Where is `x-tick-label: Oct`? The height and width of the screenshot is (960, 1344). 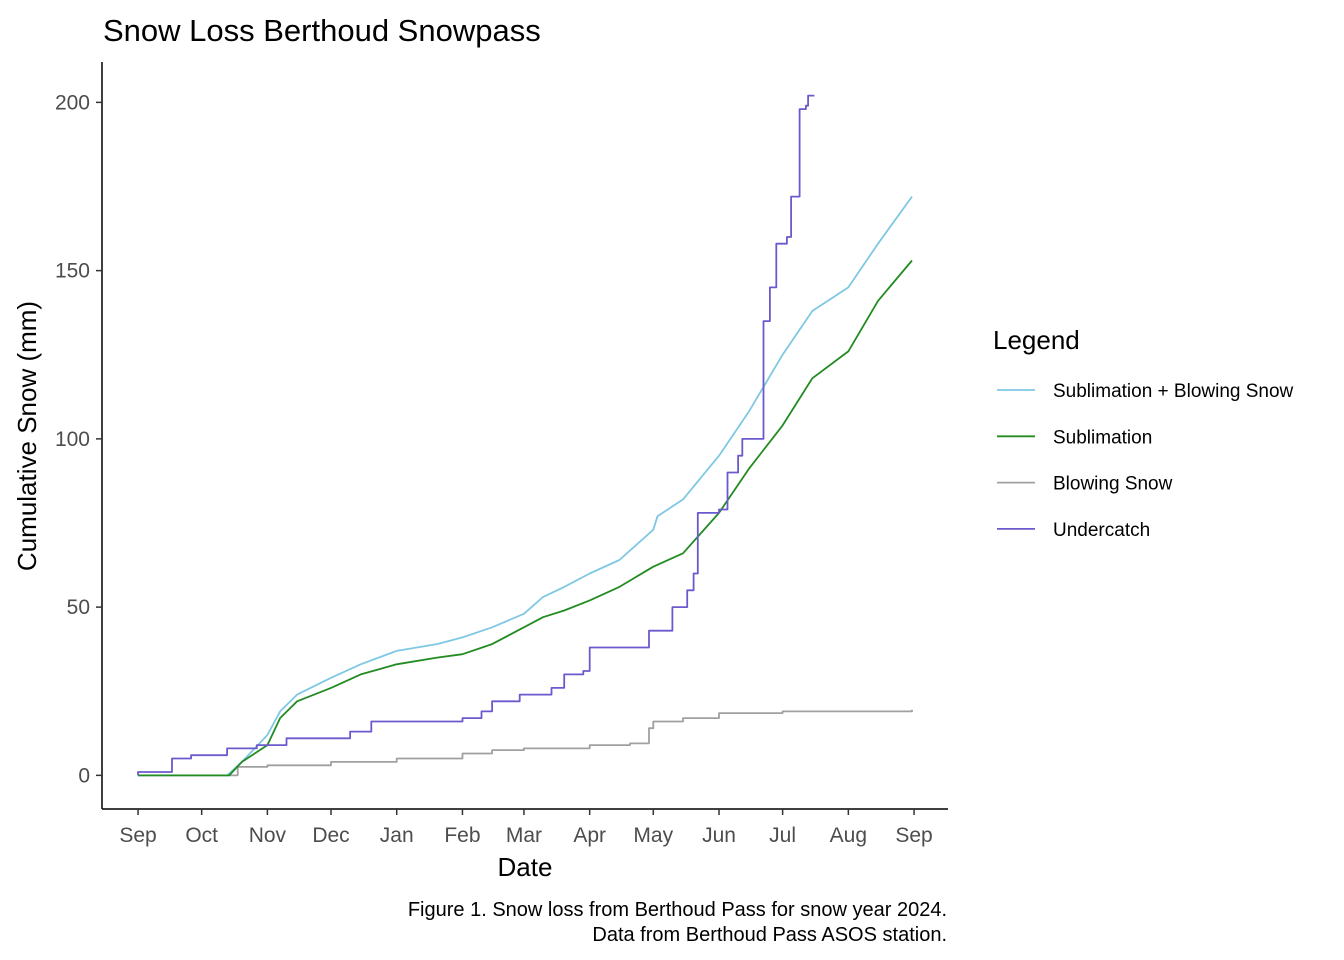 x-tick-label: Oct is located at coordinates (201, 835).